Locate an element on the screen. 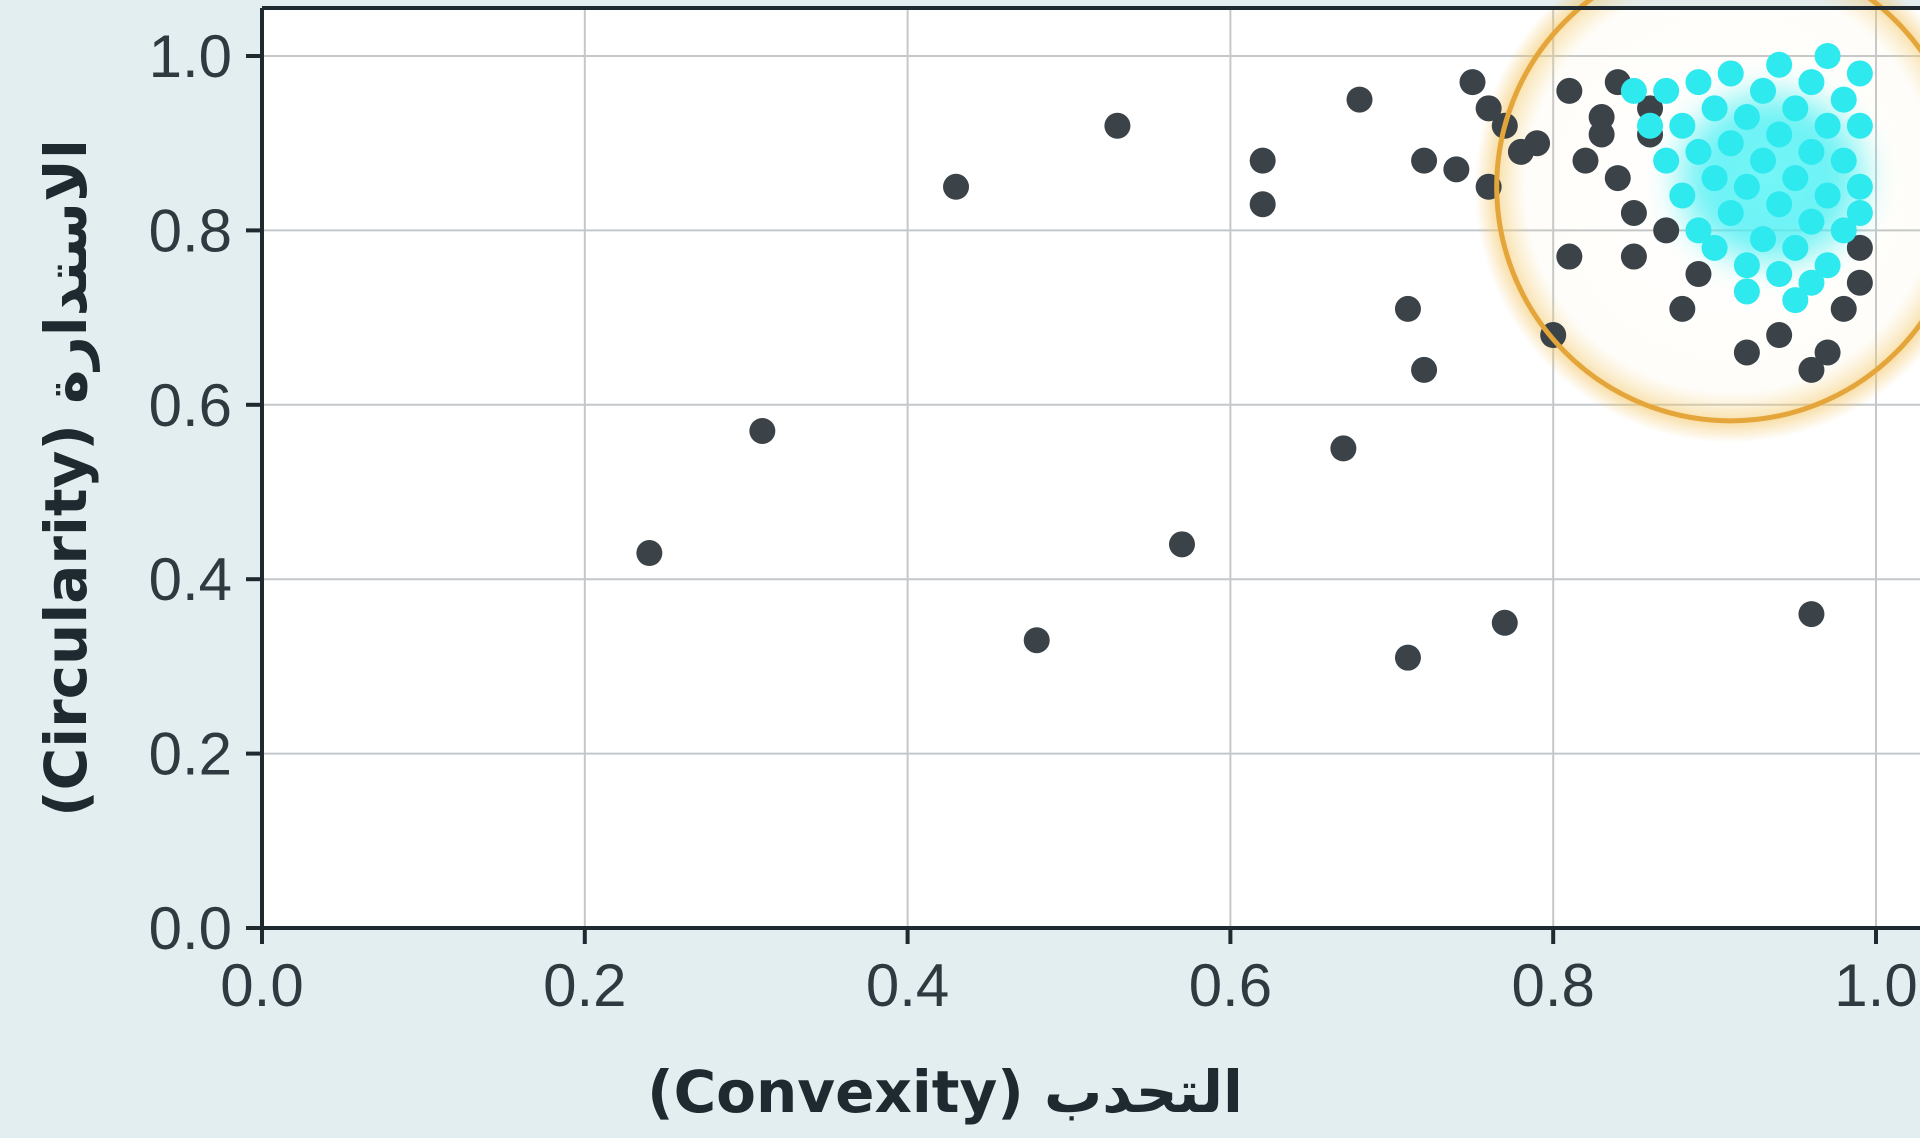 The image size is (1920, 1138). y-tick-label: 0.2 is located at coordinates (190, 754).